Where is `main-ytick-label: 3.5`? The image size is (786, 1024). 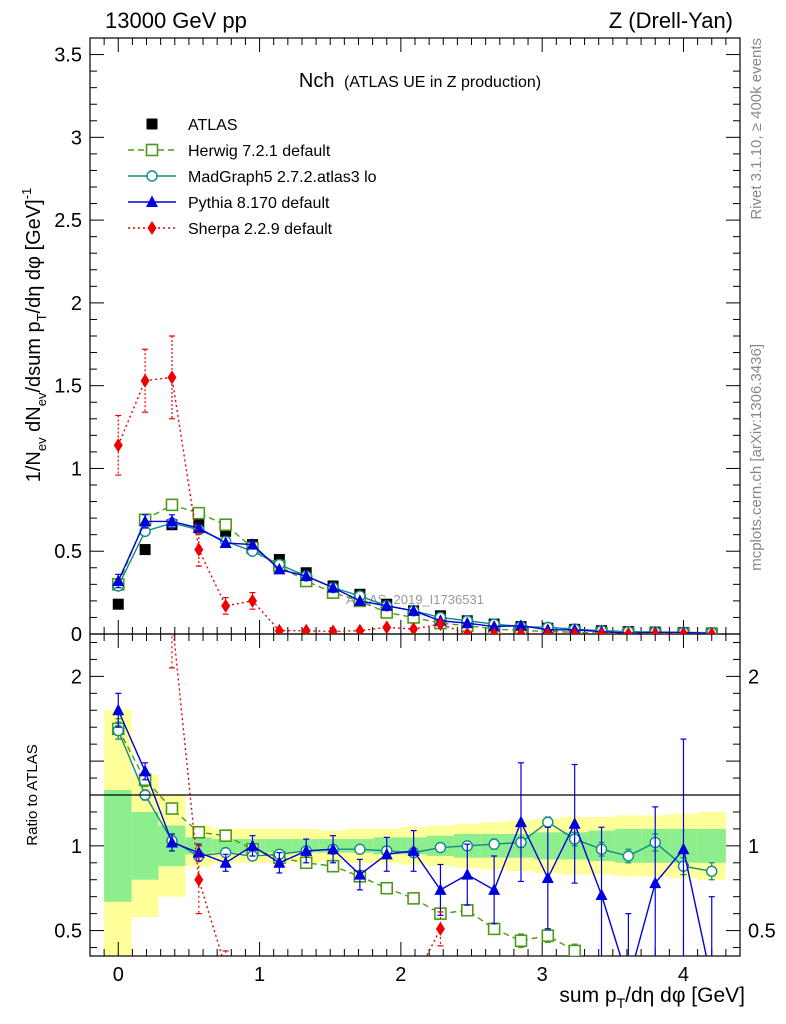
main-ytick-label: 3.5 is located at coordinates (68, 56).